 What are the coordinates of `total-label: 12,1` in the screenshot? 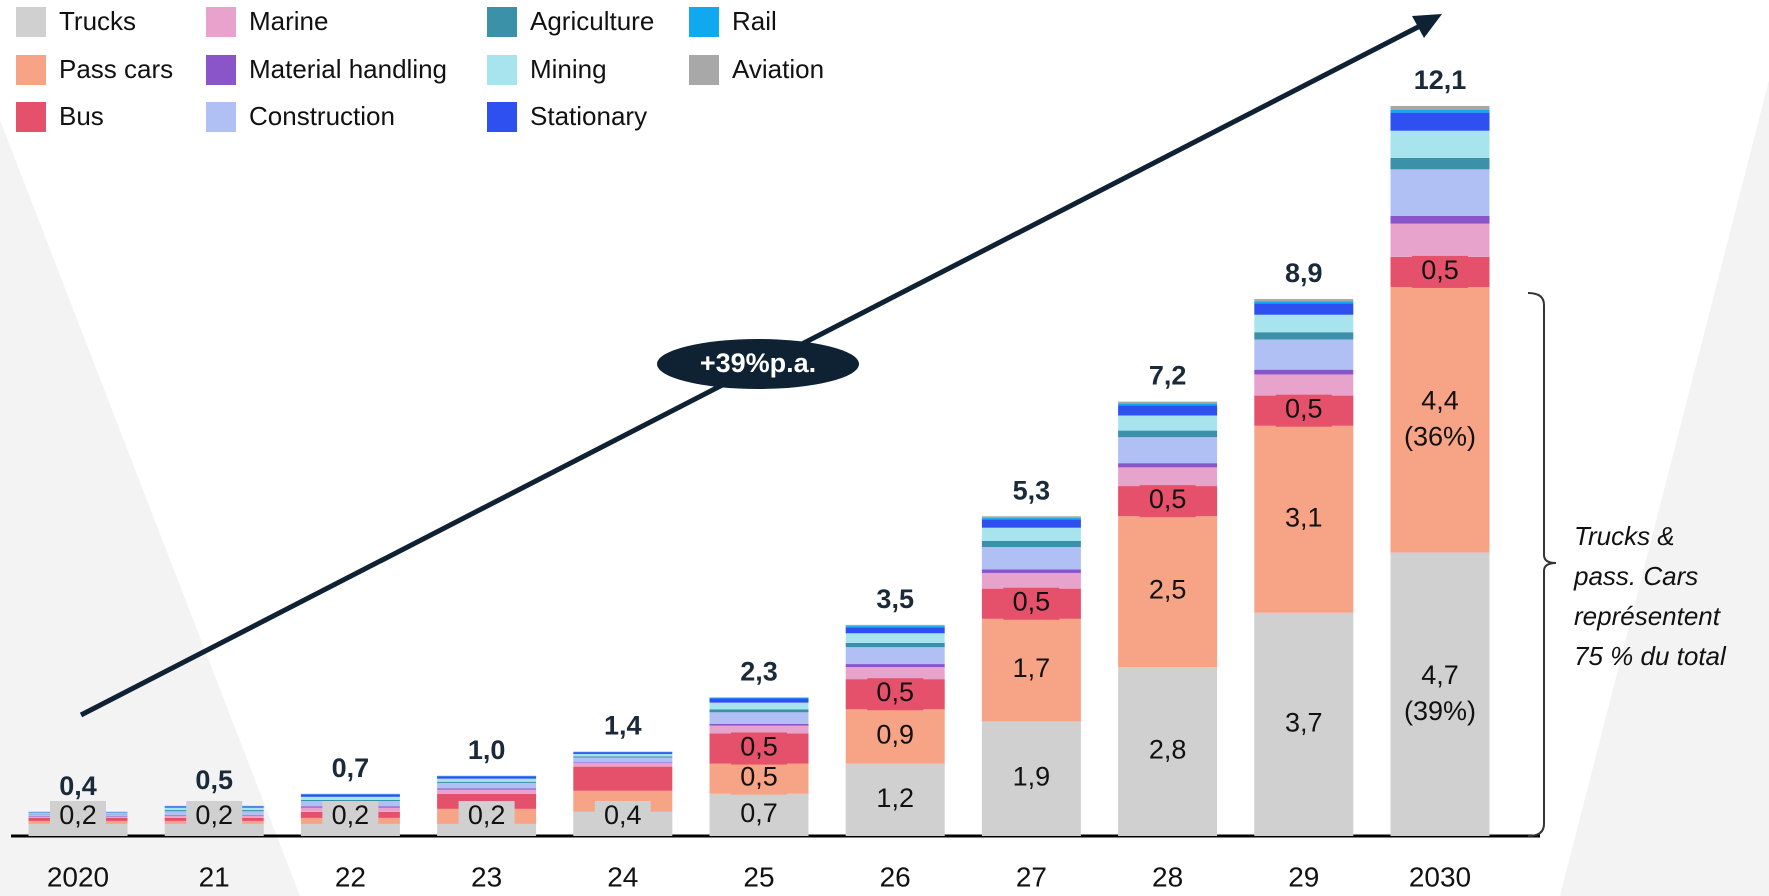 It's located at (1440, 80).